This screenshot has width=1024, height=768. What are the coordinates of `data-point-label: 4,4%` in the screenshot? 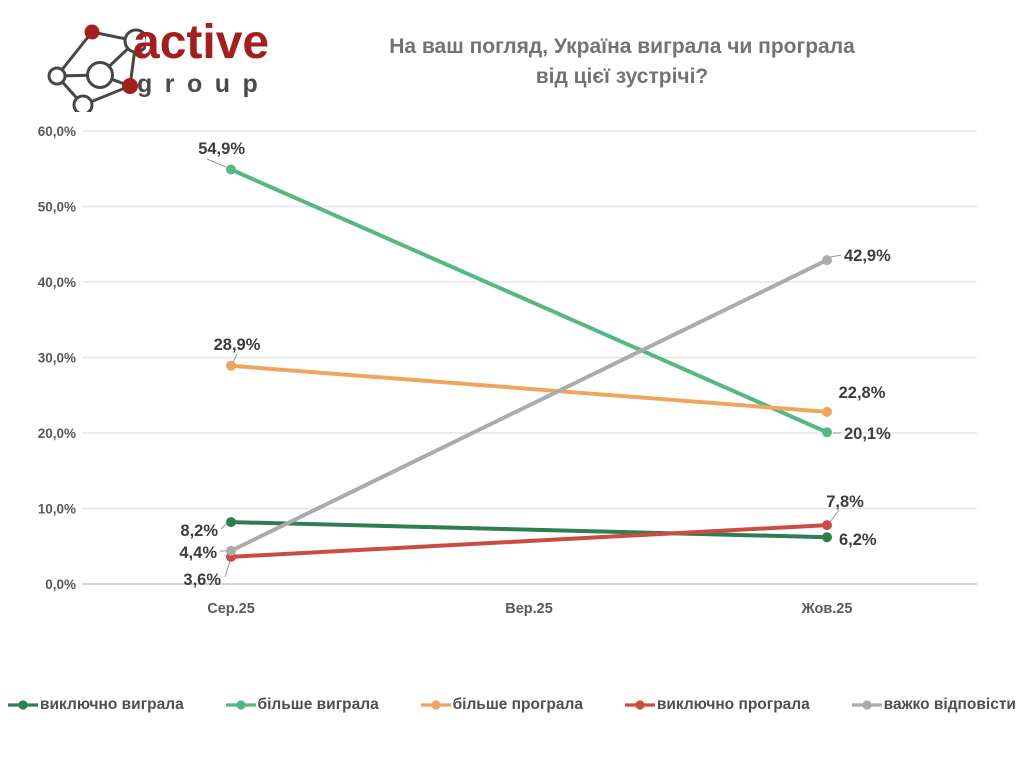 It's located at (198, 553).